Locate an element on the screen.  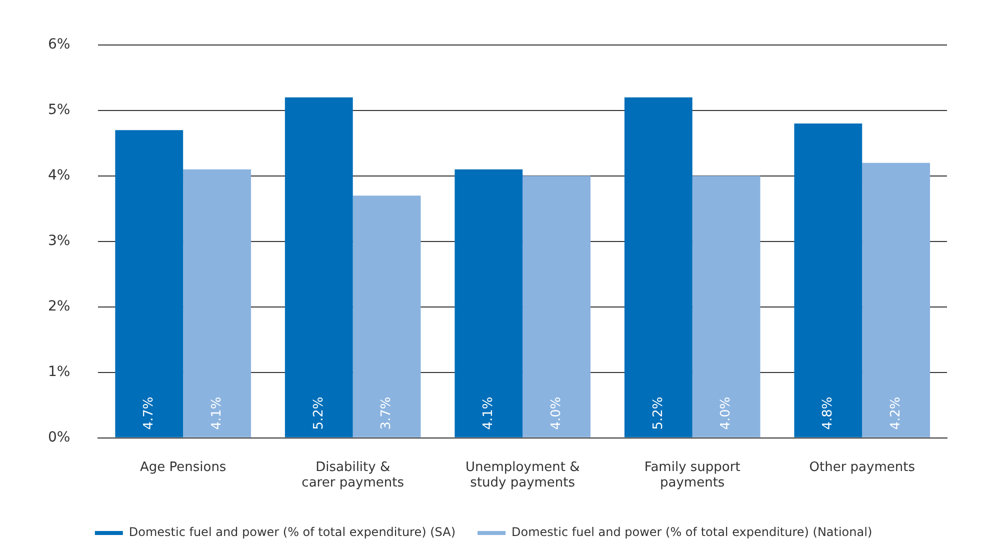
x-tick-label: Unemployment & study payments is located at coordinates (523, 475).